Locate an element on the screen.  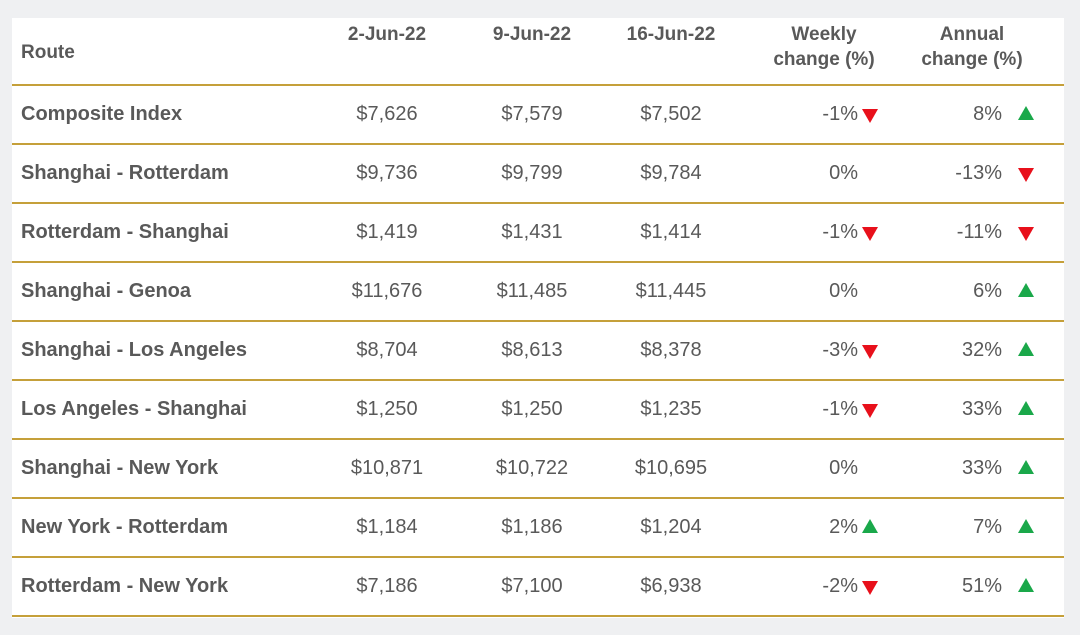
header-route: Route is located at coordinates (48, 52).